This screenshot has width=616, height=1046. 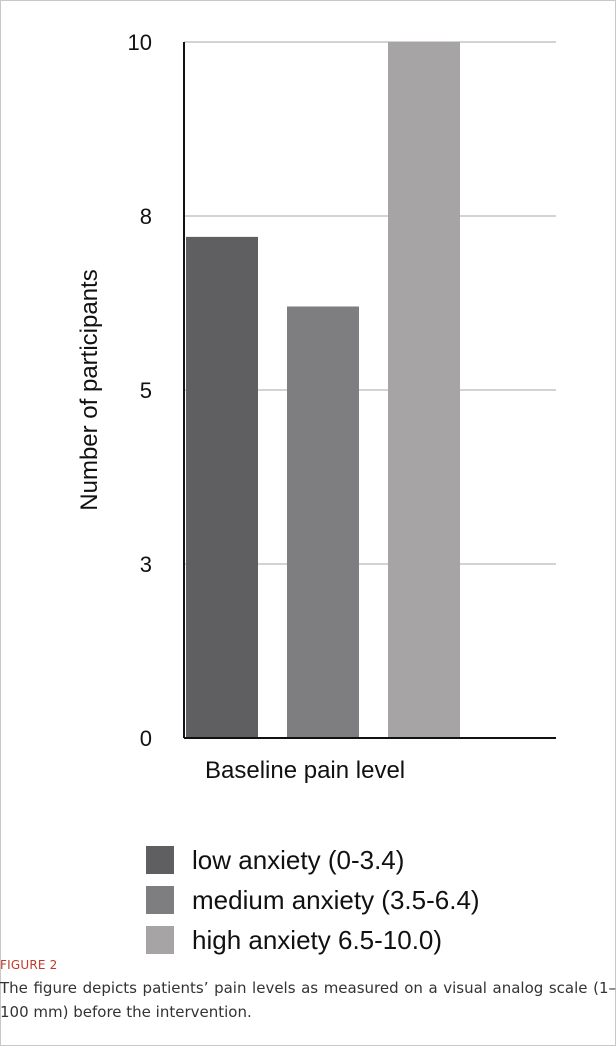 I want to click on y-axis-title: Number of participants, so click(x=89, y=389).